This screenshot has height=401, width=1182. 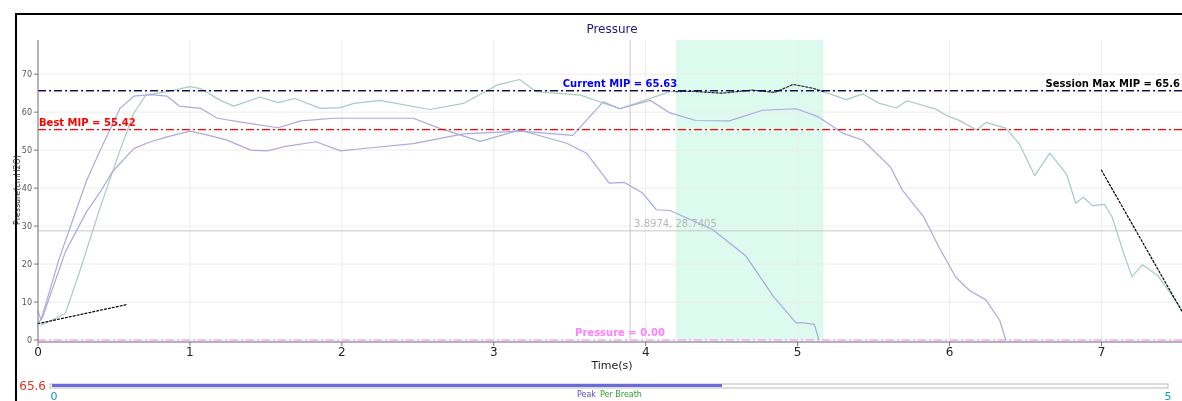 What do you see at coordinates (26, 226) in the screenshot?
I see `y-tick-label: 30` at bounding box center [26, 226].